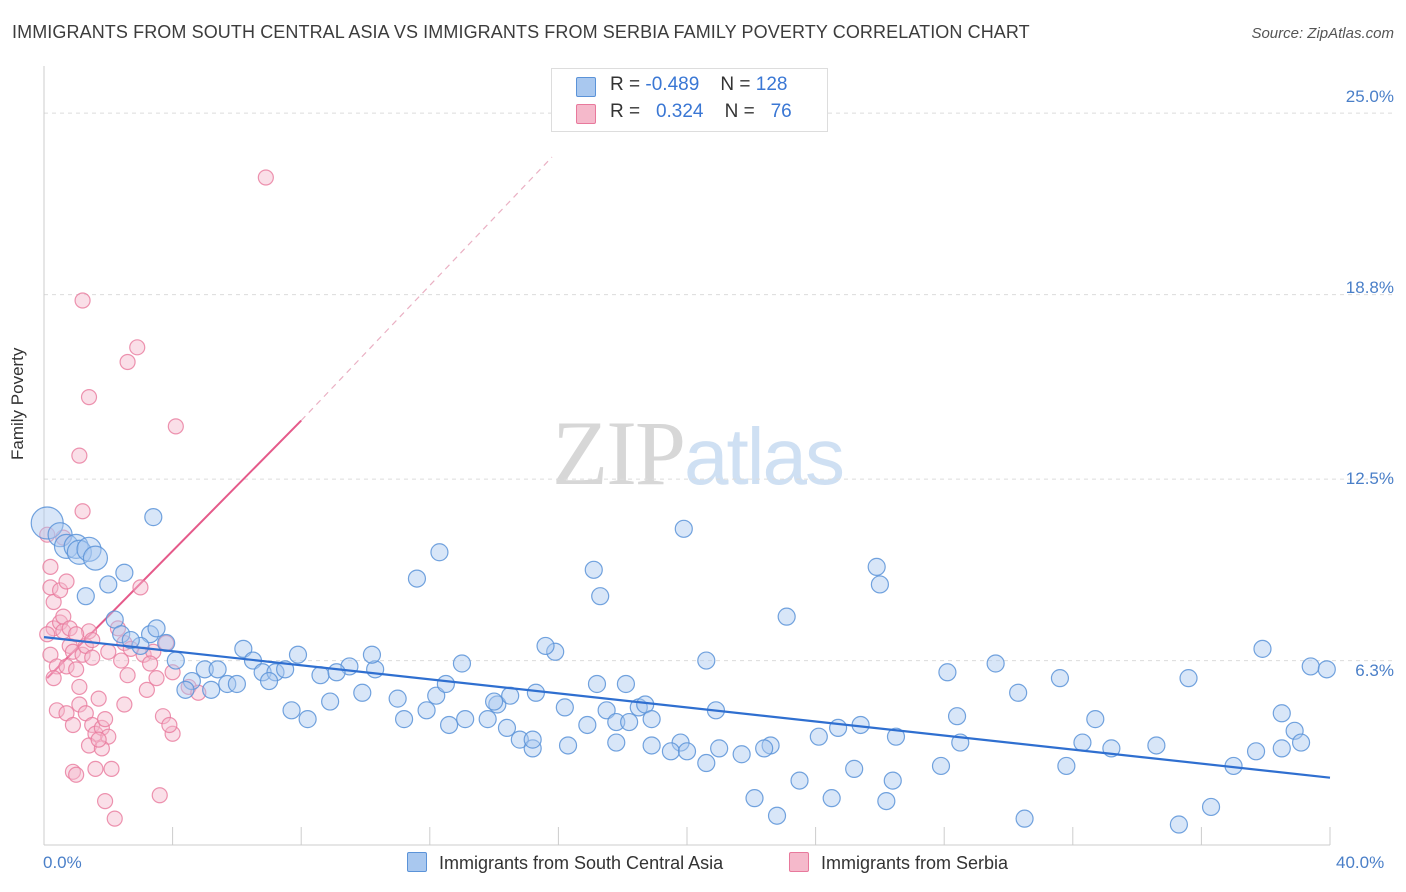 The height and width of the screenshot is (892, 1406). Describe the element at coordinates (898, 863) in the screenshot. I see `legend-item-serbia: Immigrants from Serbia` at that location.